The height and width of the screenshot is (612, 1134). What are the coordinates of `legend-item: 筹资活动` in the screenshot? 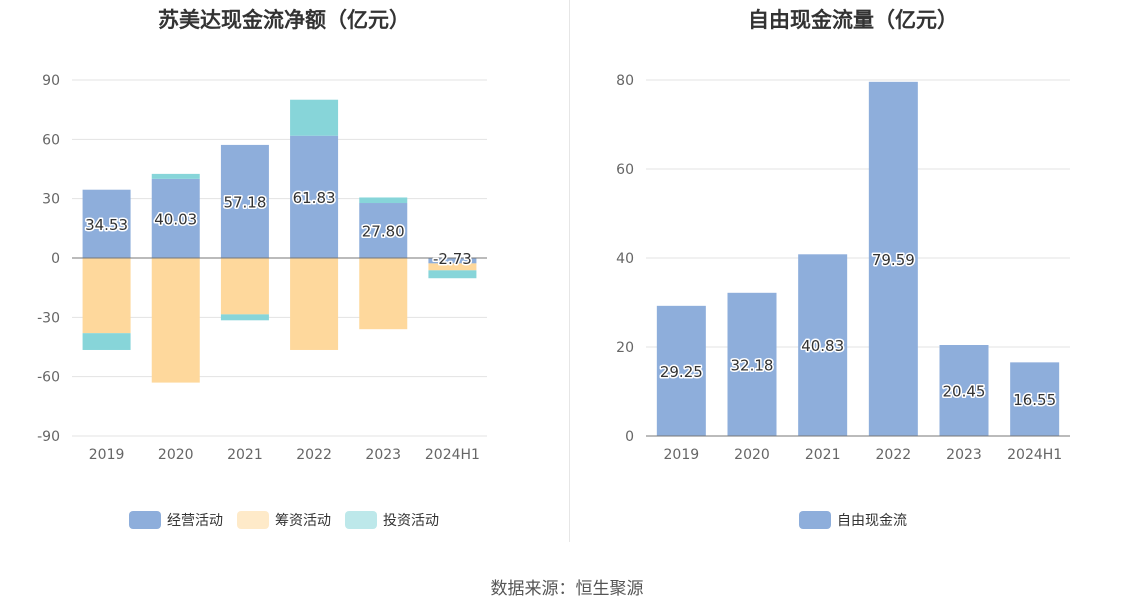 It's located at (284, 520).